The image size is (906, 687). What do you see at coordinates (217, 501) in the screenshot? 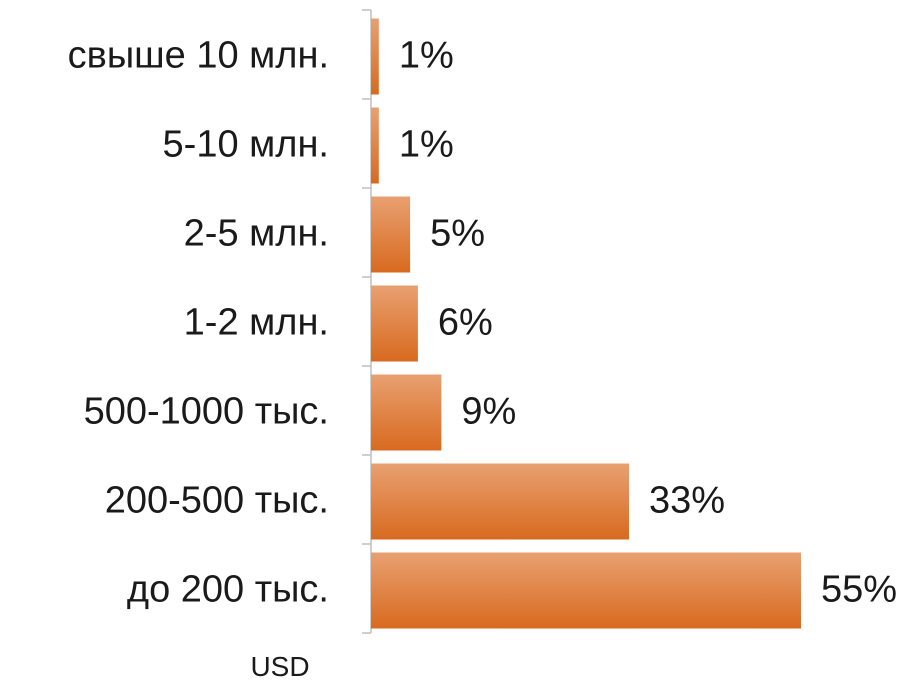
I see `category-label: 200-500 тыс.` at bounding box center [217, 501].